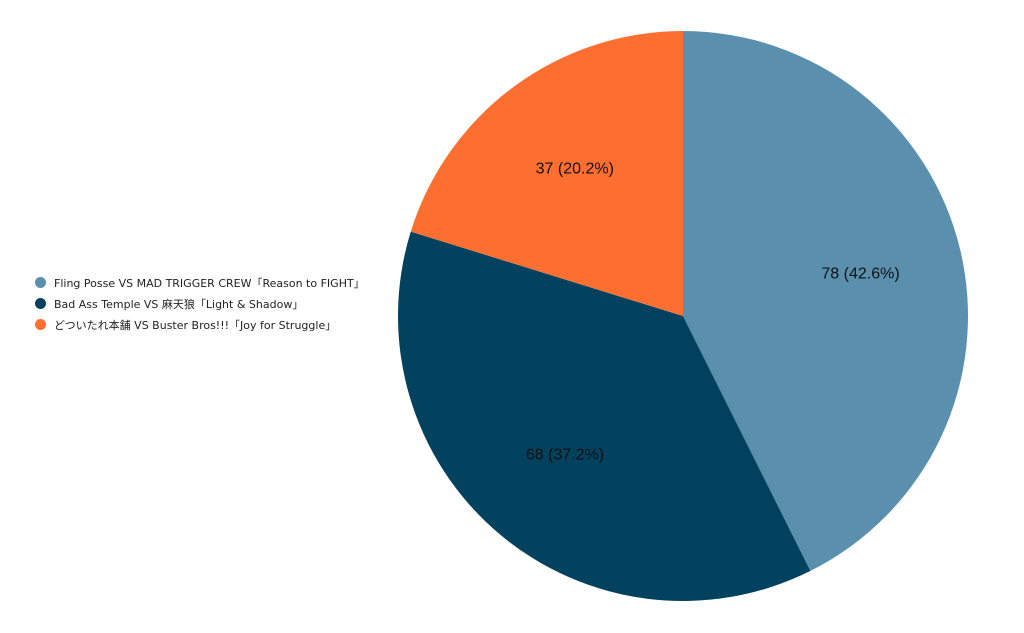 This screenshot has width=1024, height=633. Describe the element at coordinates (179, 304) in the screenshot. I see `legend-label: Bad Ass Temple VS 麻天狼「Light & Shadow」` at that location.